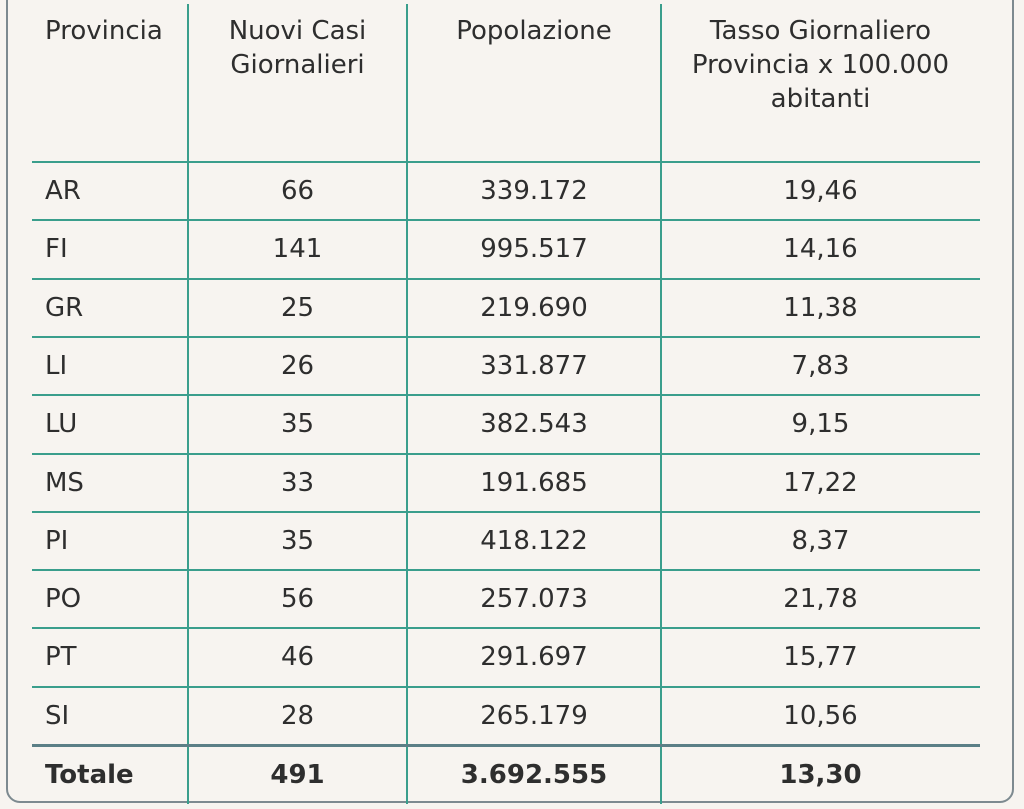  What do you see at coordinates (820, 540) in the screenshot?
I see `cell: 8,37` at bounding box center [820, 540].